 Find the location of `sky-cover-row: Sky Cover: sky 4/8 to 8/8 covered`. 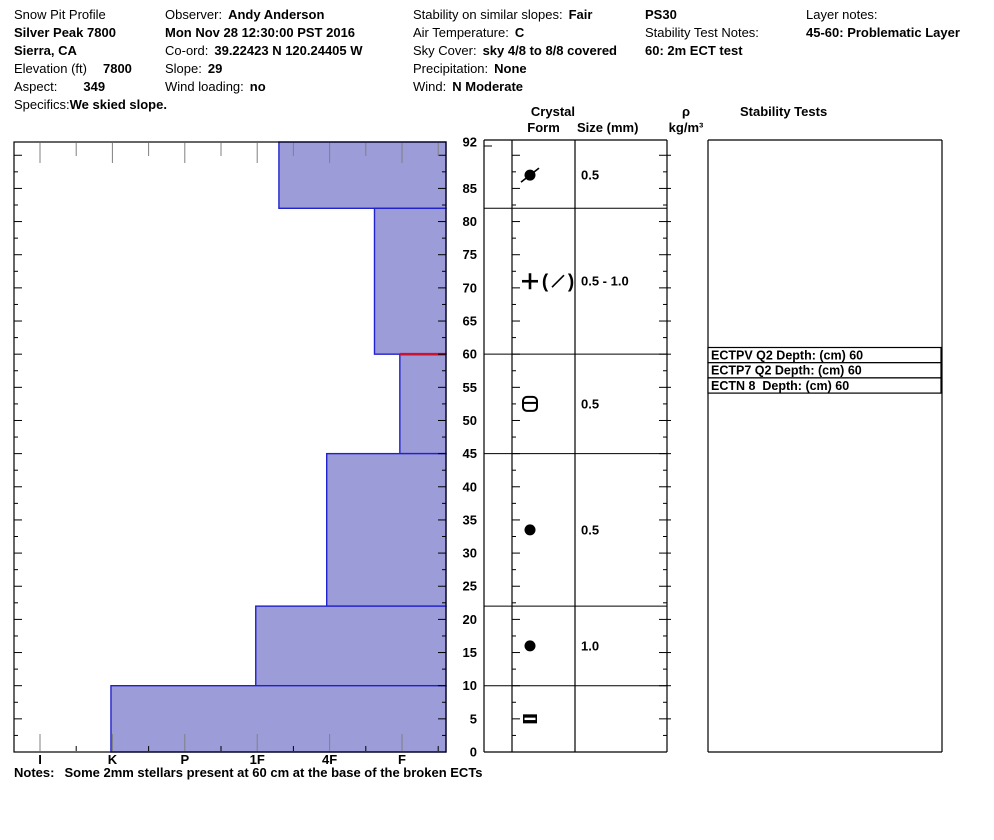

sky-cover-row: Sky Cover: sky 4/8 to 8/8 covered is located at coordinates (515, 50).